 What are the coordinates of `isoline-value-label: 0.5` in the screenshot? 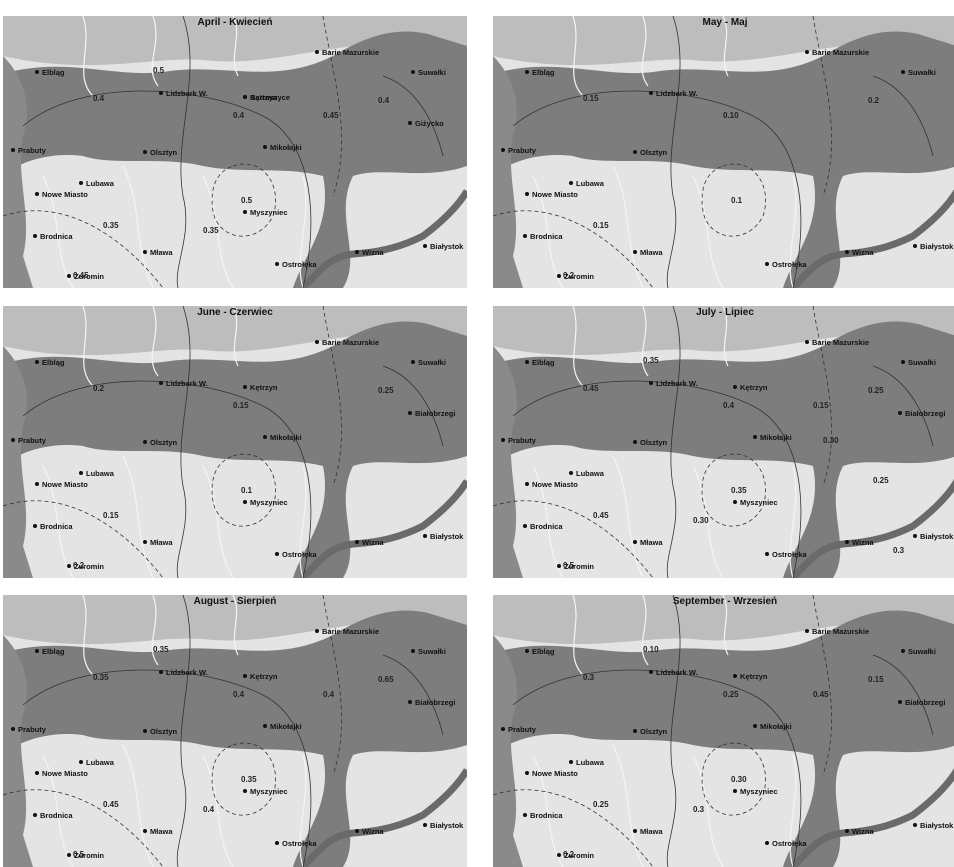 It's located at (247, 200).